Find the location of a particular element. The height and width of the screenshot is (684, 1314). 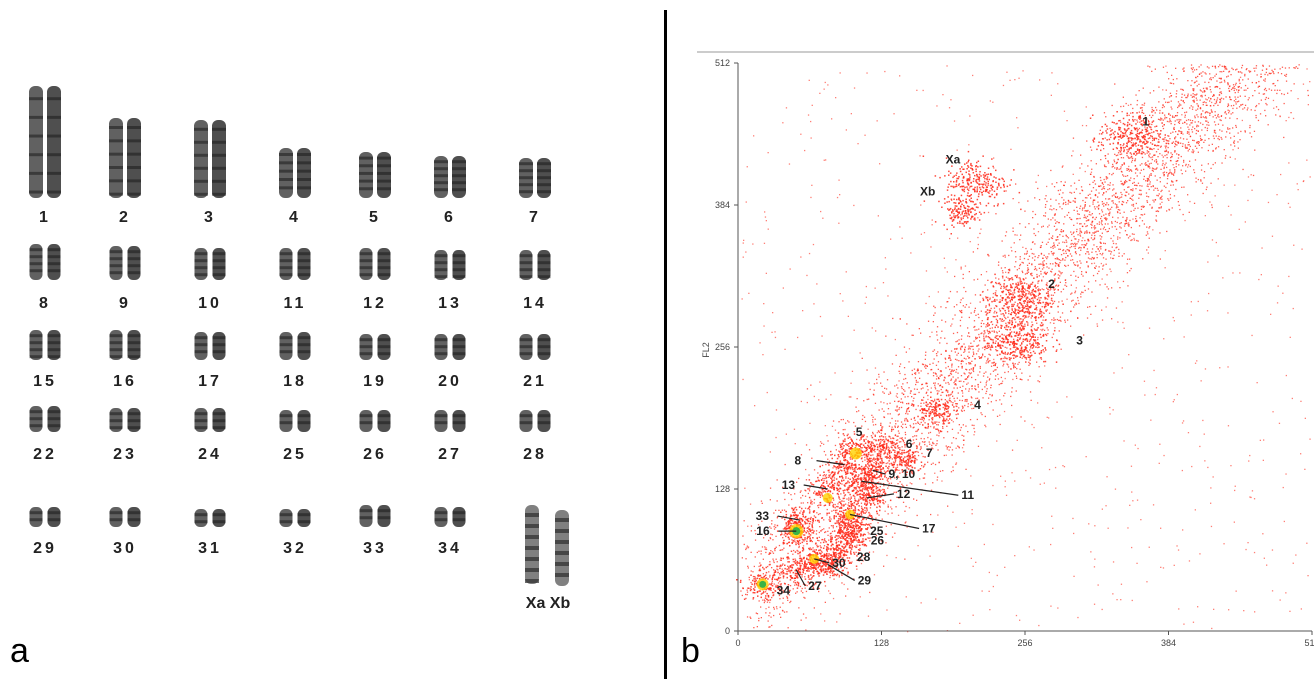

cluster-label: 8 is located at coordinates (798, 461).